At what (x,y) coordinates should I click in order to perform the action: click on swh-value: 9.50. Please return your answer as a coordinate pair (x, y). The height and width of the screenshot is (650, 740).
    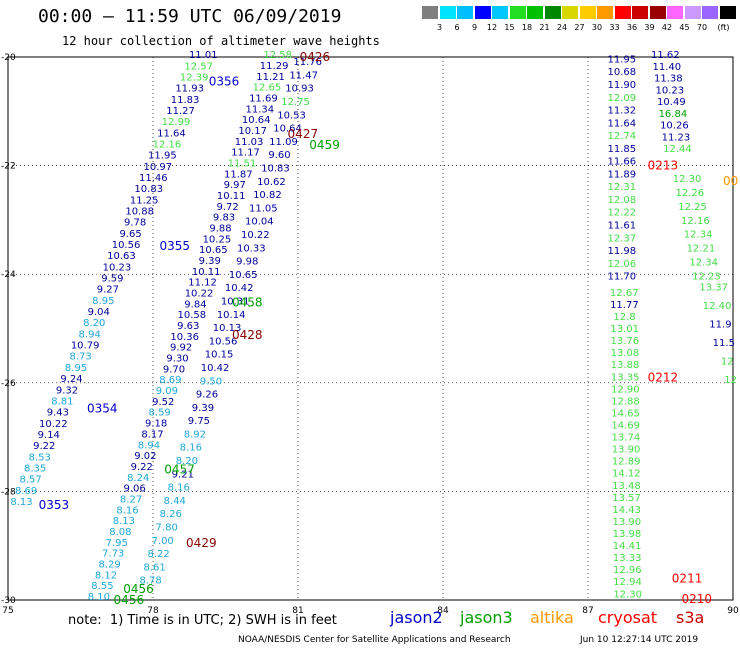
    Looking at the image, I should click on (211, 381).